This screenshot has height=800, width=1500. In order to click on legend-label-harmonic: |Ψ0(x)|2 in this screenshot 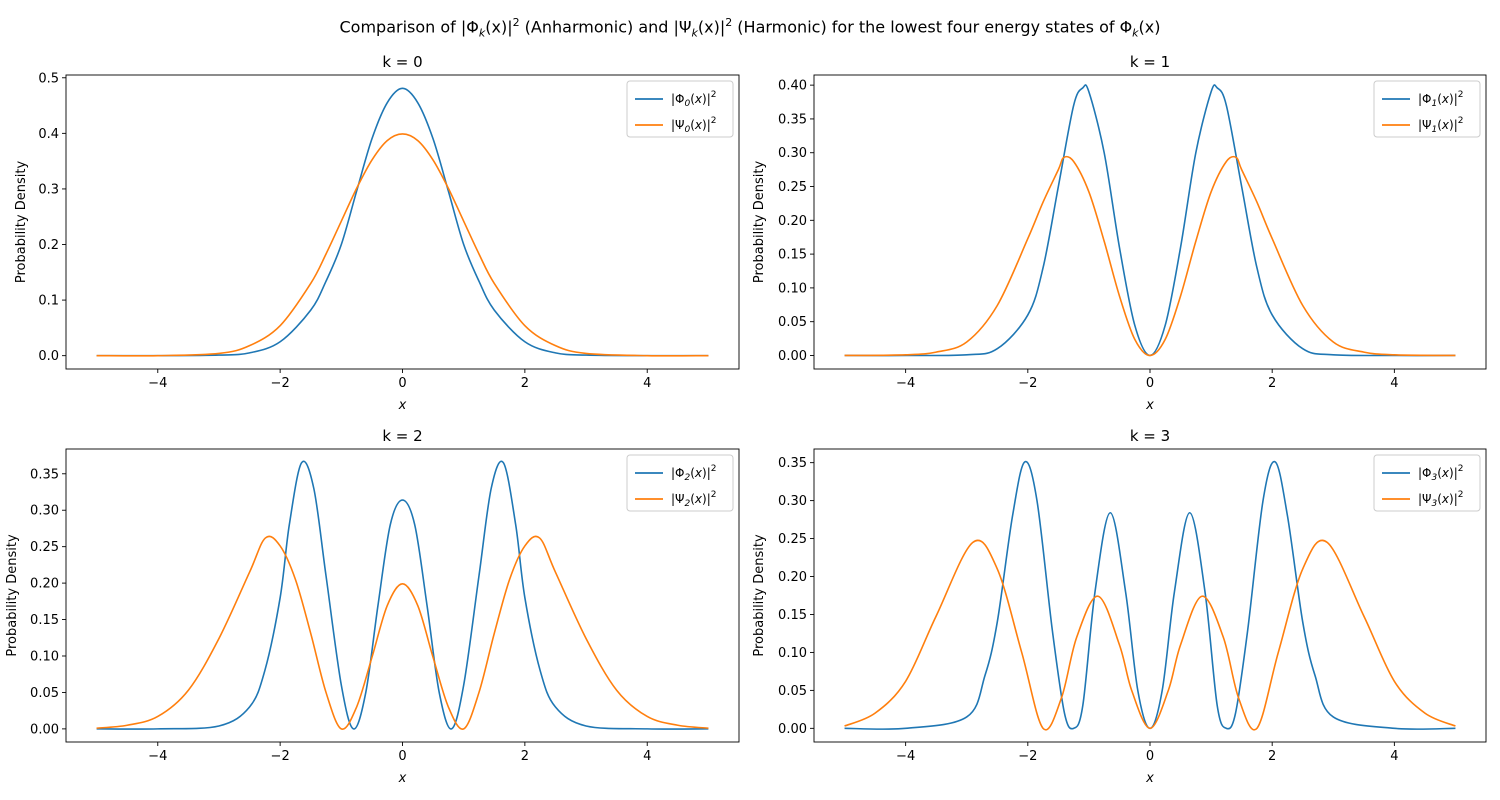, I will do `click(694, 125)`.